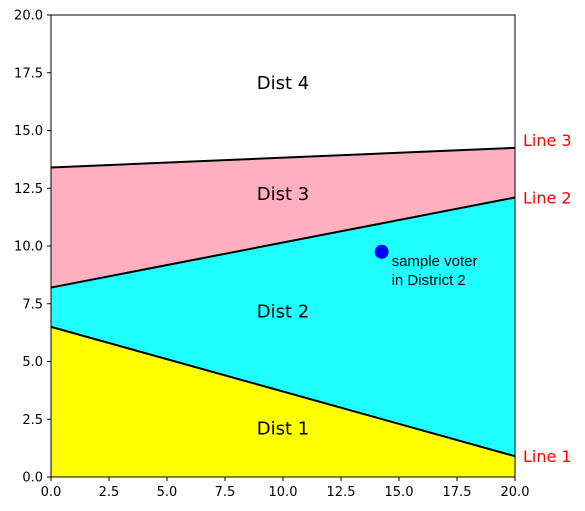 The height and width of the screenshot is (511, 585). What do you see at coordinates (51, 492) in the screenshot?
I see `x-tick-label: 0.0` at bounding box center [51, 492].